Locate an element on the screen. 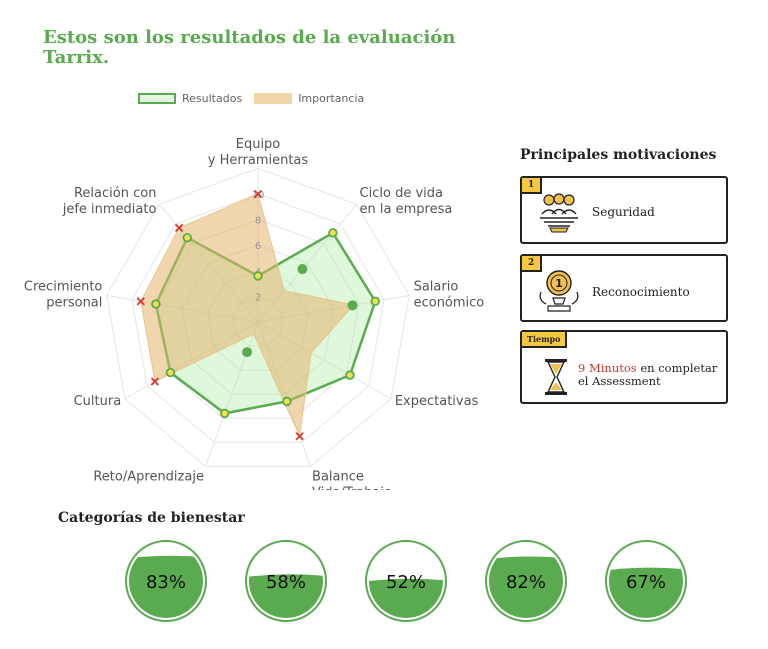  motivations-title: Principales motivaciones is located at coordinates (618, 155).